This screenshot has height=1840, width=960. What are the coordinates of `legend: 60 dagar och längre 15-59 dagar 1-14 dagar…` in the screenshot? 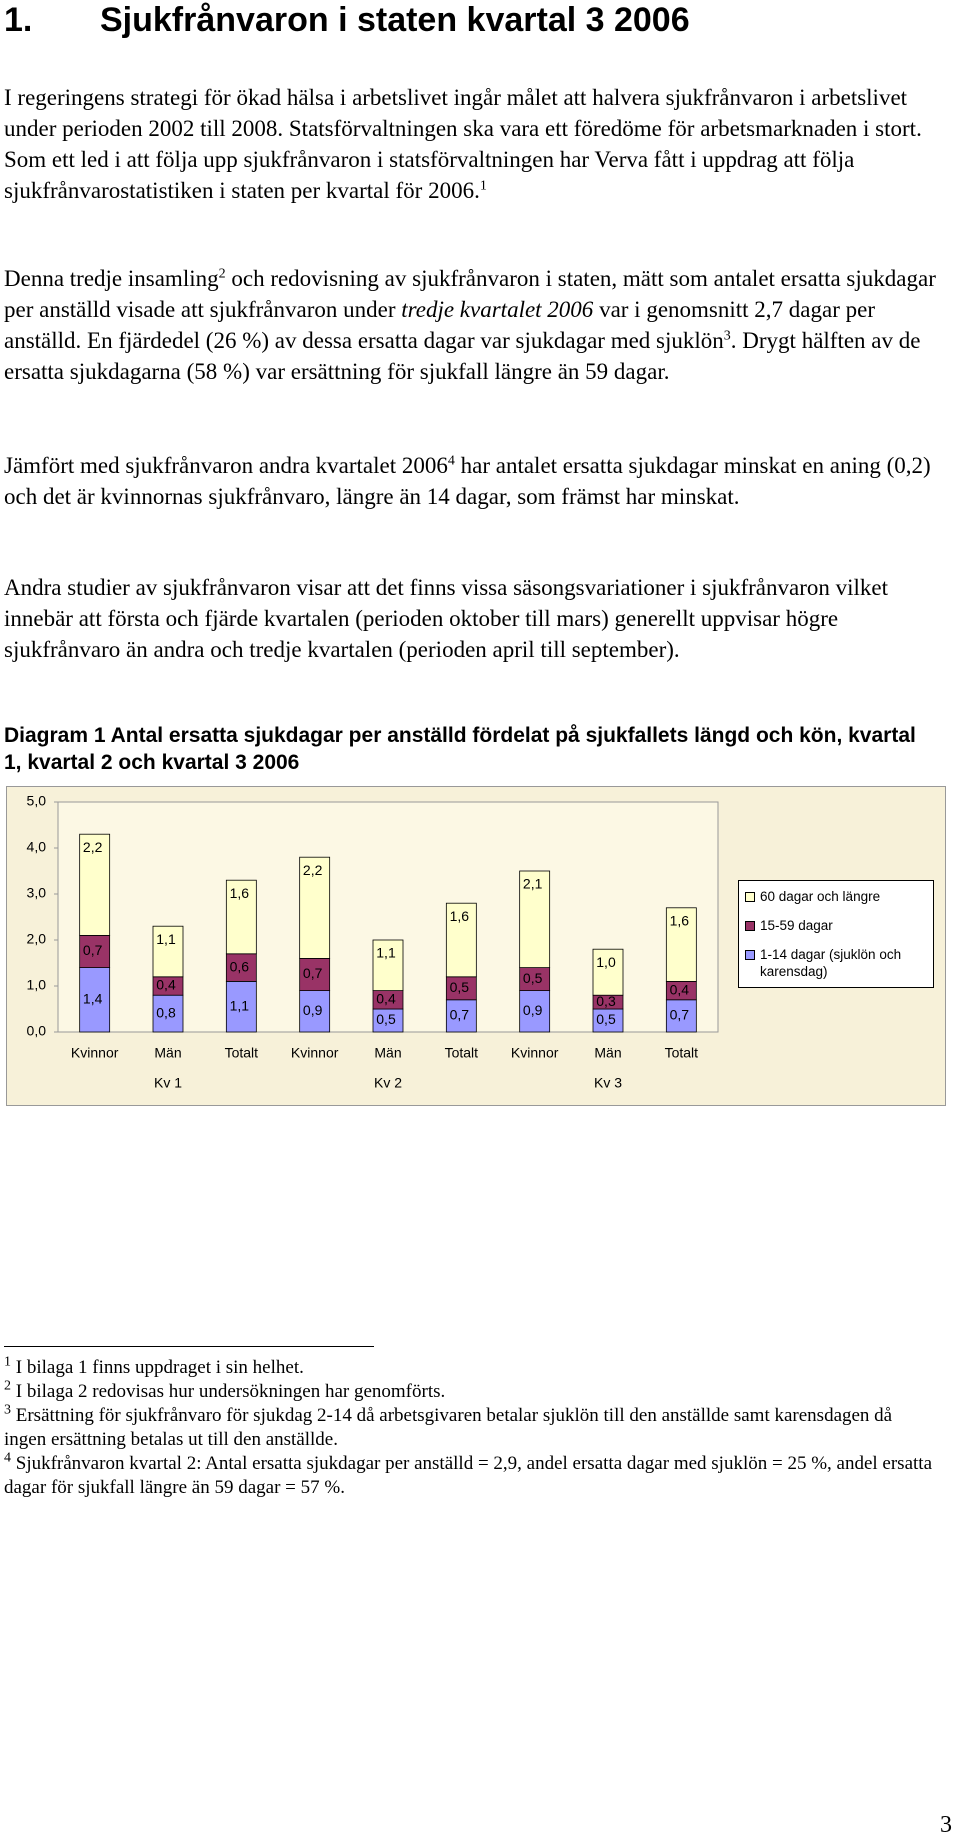 It's located at (836, 934).